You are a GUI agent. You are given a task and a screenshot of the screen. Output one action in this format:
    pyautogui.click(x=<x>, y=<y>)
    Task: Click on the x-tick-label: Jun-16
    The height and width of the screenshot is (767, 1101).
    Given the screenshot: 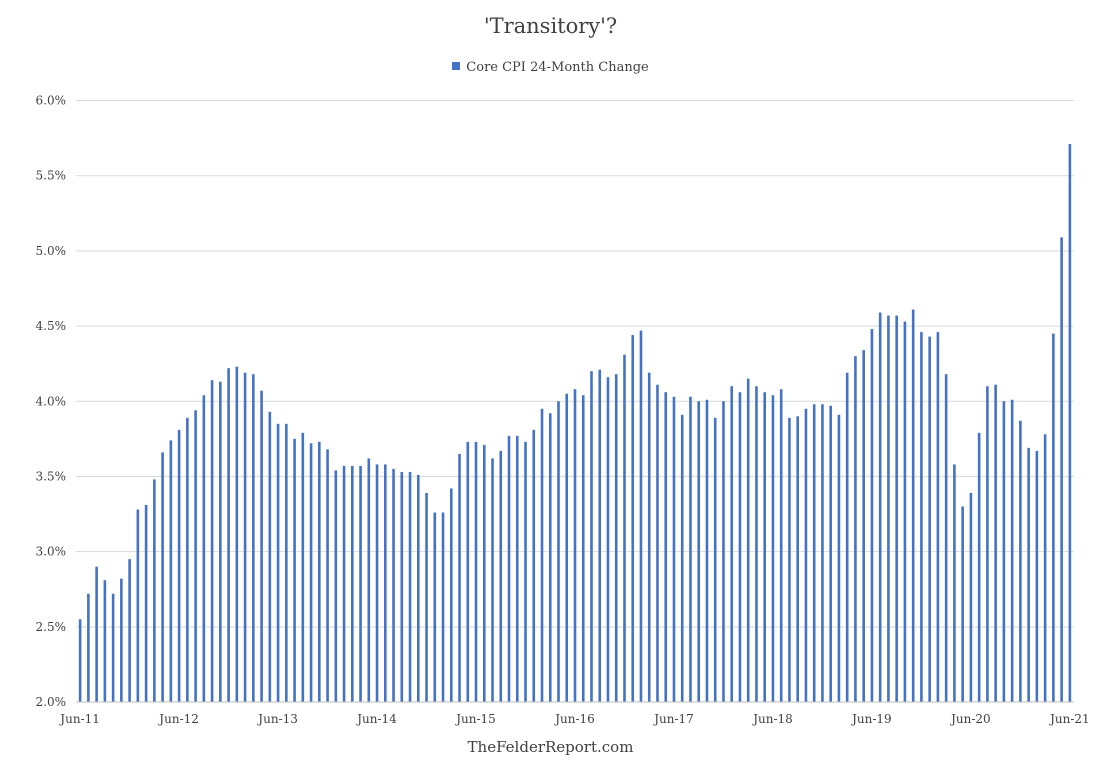 What is the action you would take?
    pyautogui.click(x=574, y=719)
    